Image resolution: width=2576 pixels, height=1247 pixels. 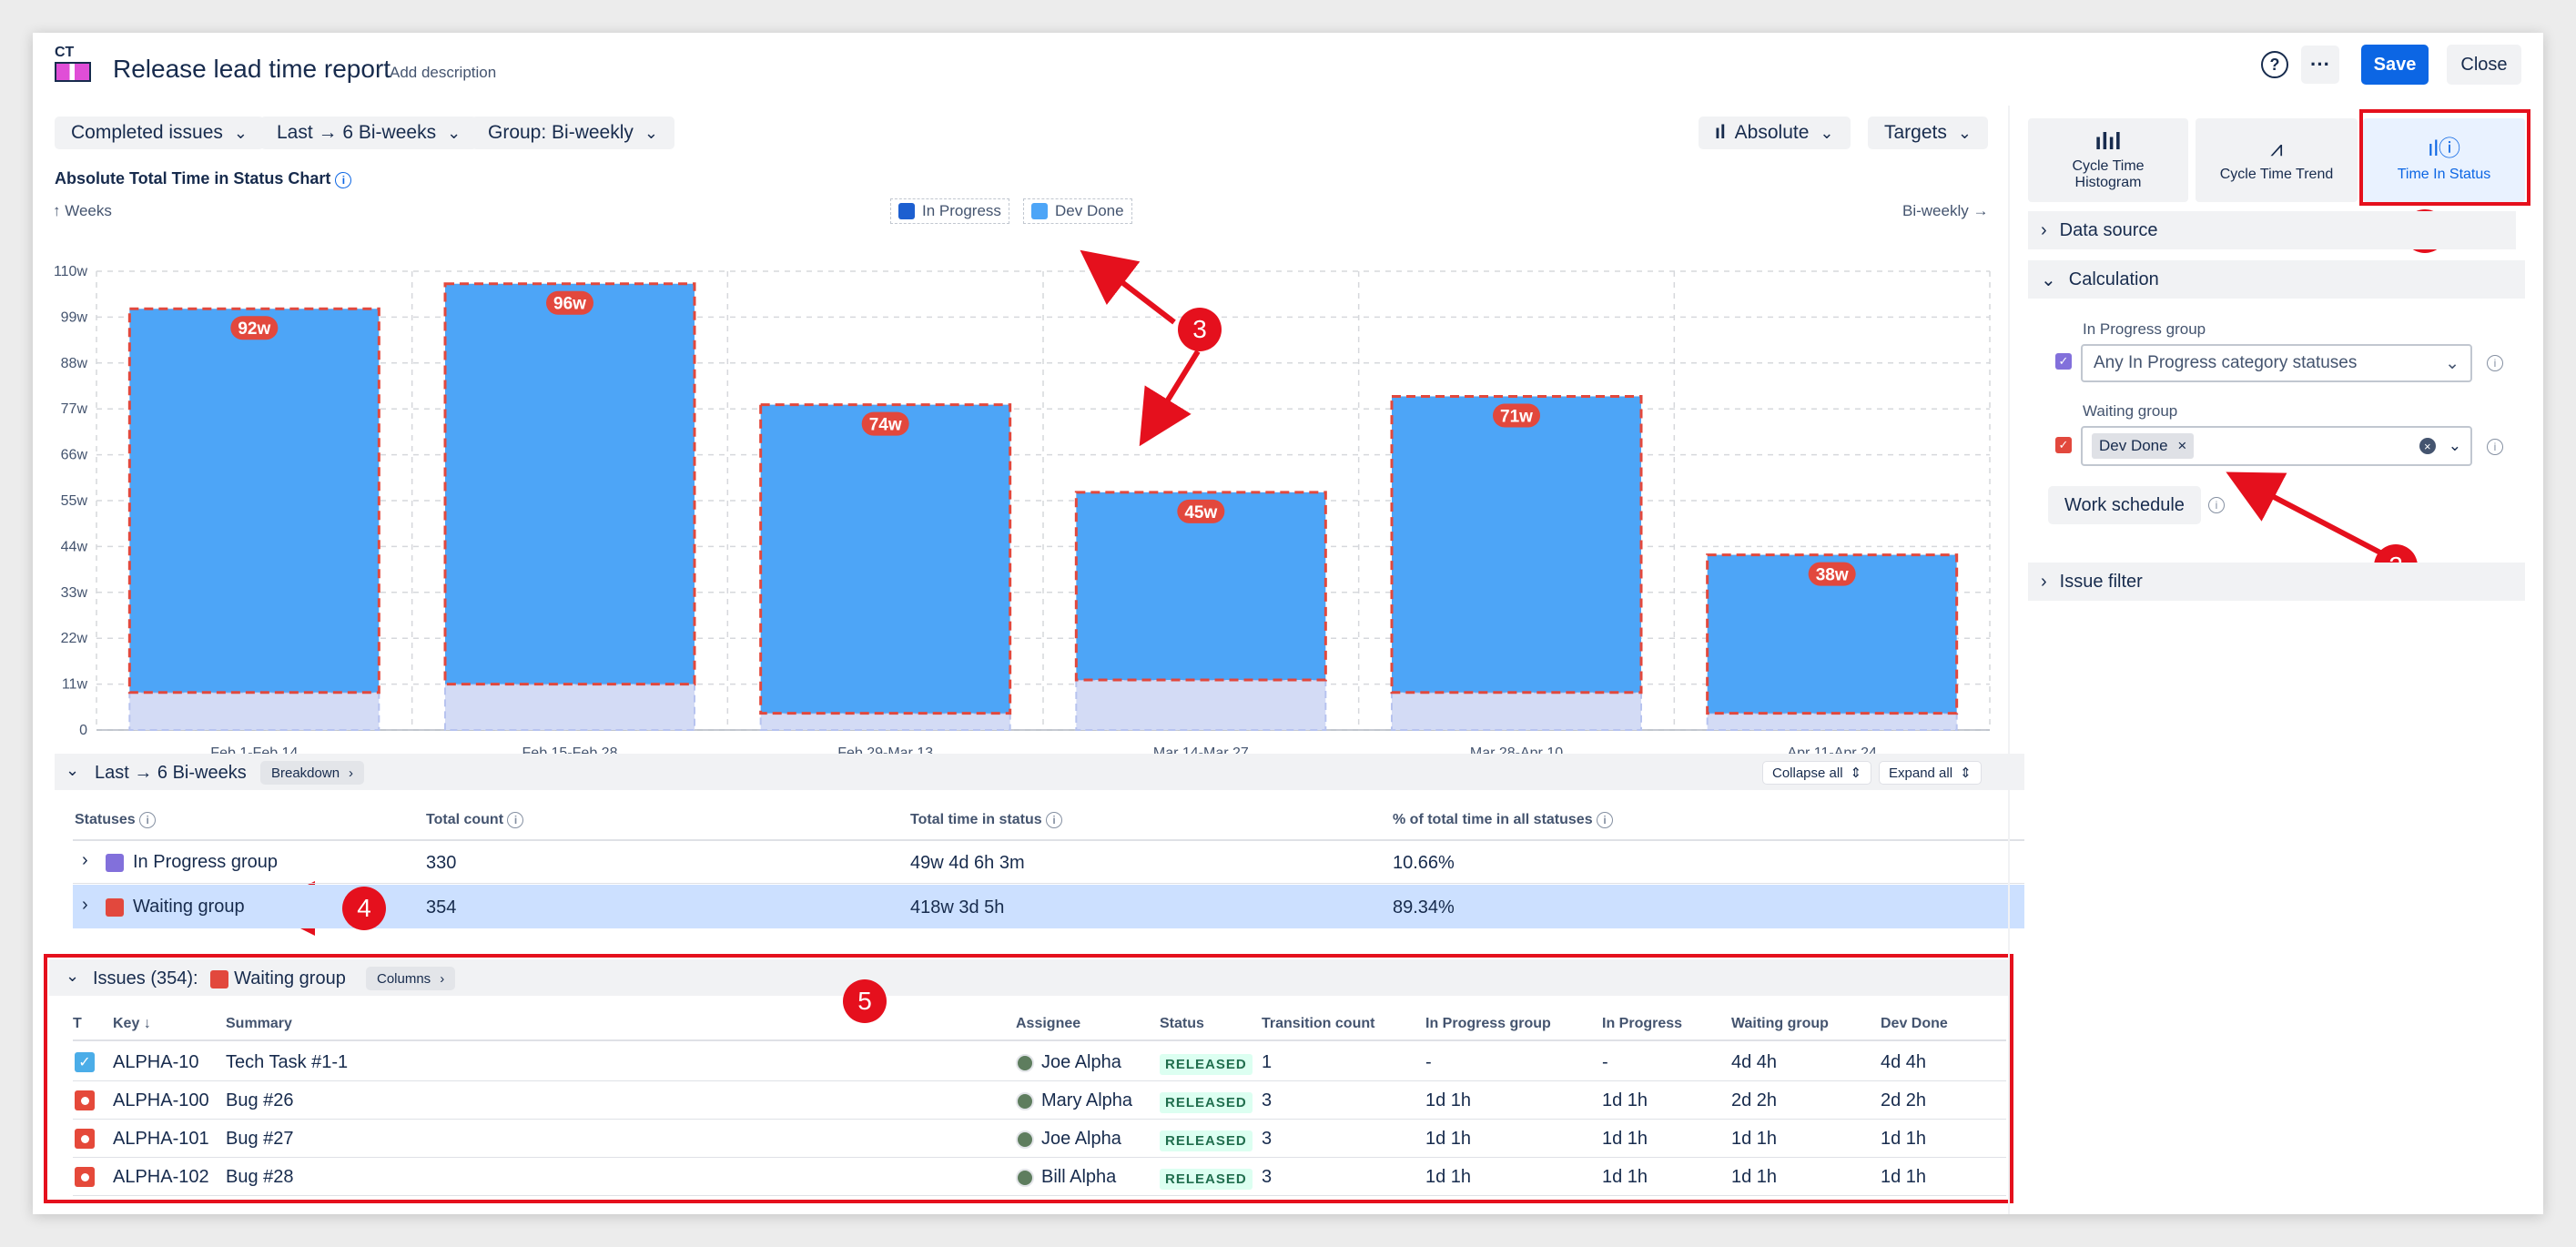 What do you see at coordinates (161, 1139) in the screenshot?
I see `issue-key: ALPHA-101` at bounding box center [161, 1139].